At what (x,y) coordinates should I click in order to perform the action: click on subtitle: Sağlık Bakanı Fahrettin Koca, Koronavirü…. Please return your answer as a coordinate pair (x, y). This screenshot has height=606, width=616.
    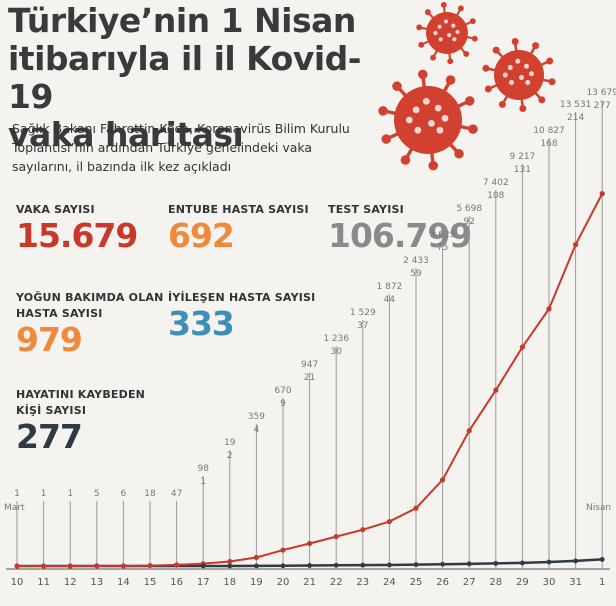
    Looking at the image, I should click on (181, 147).